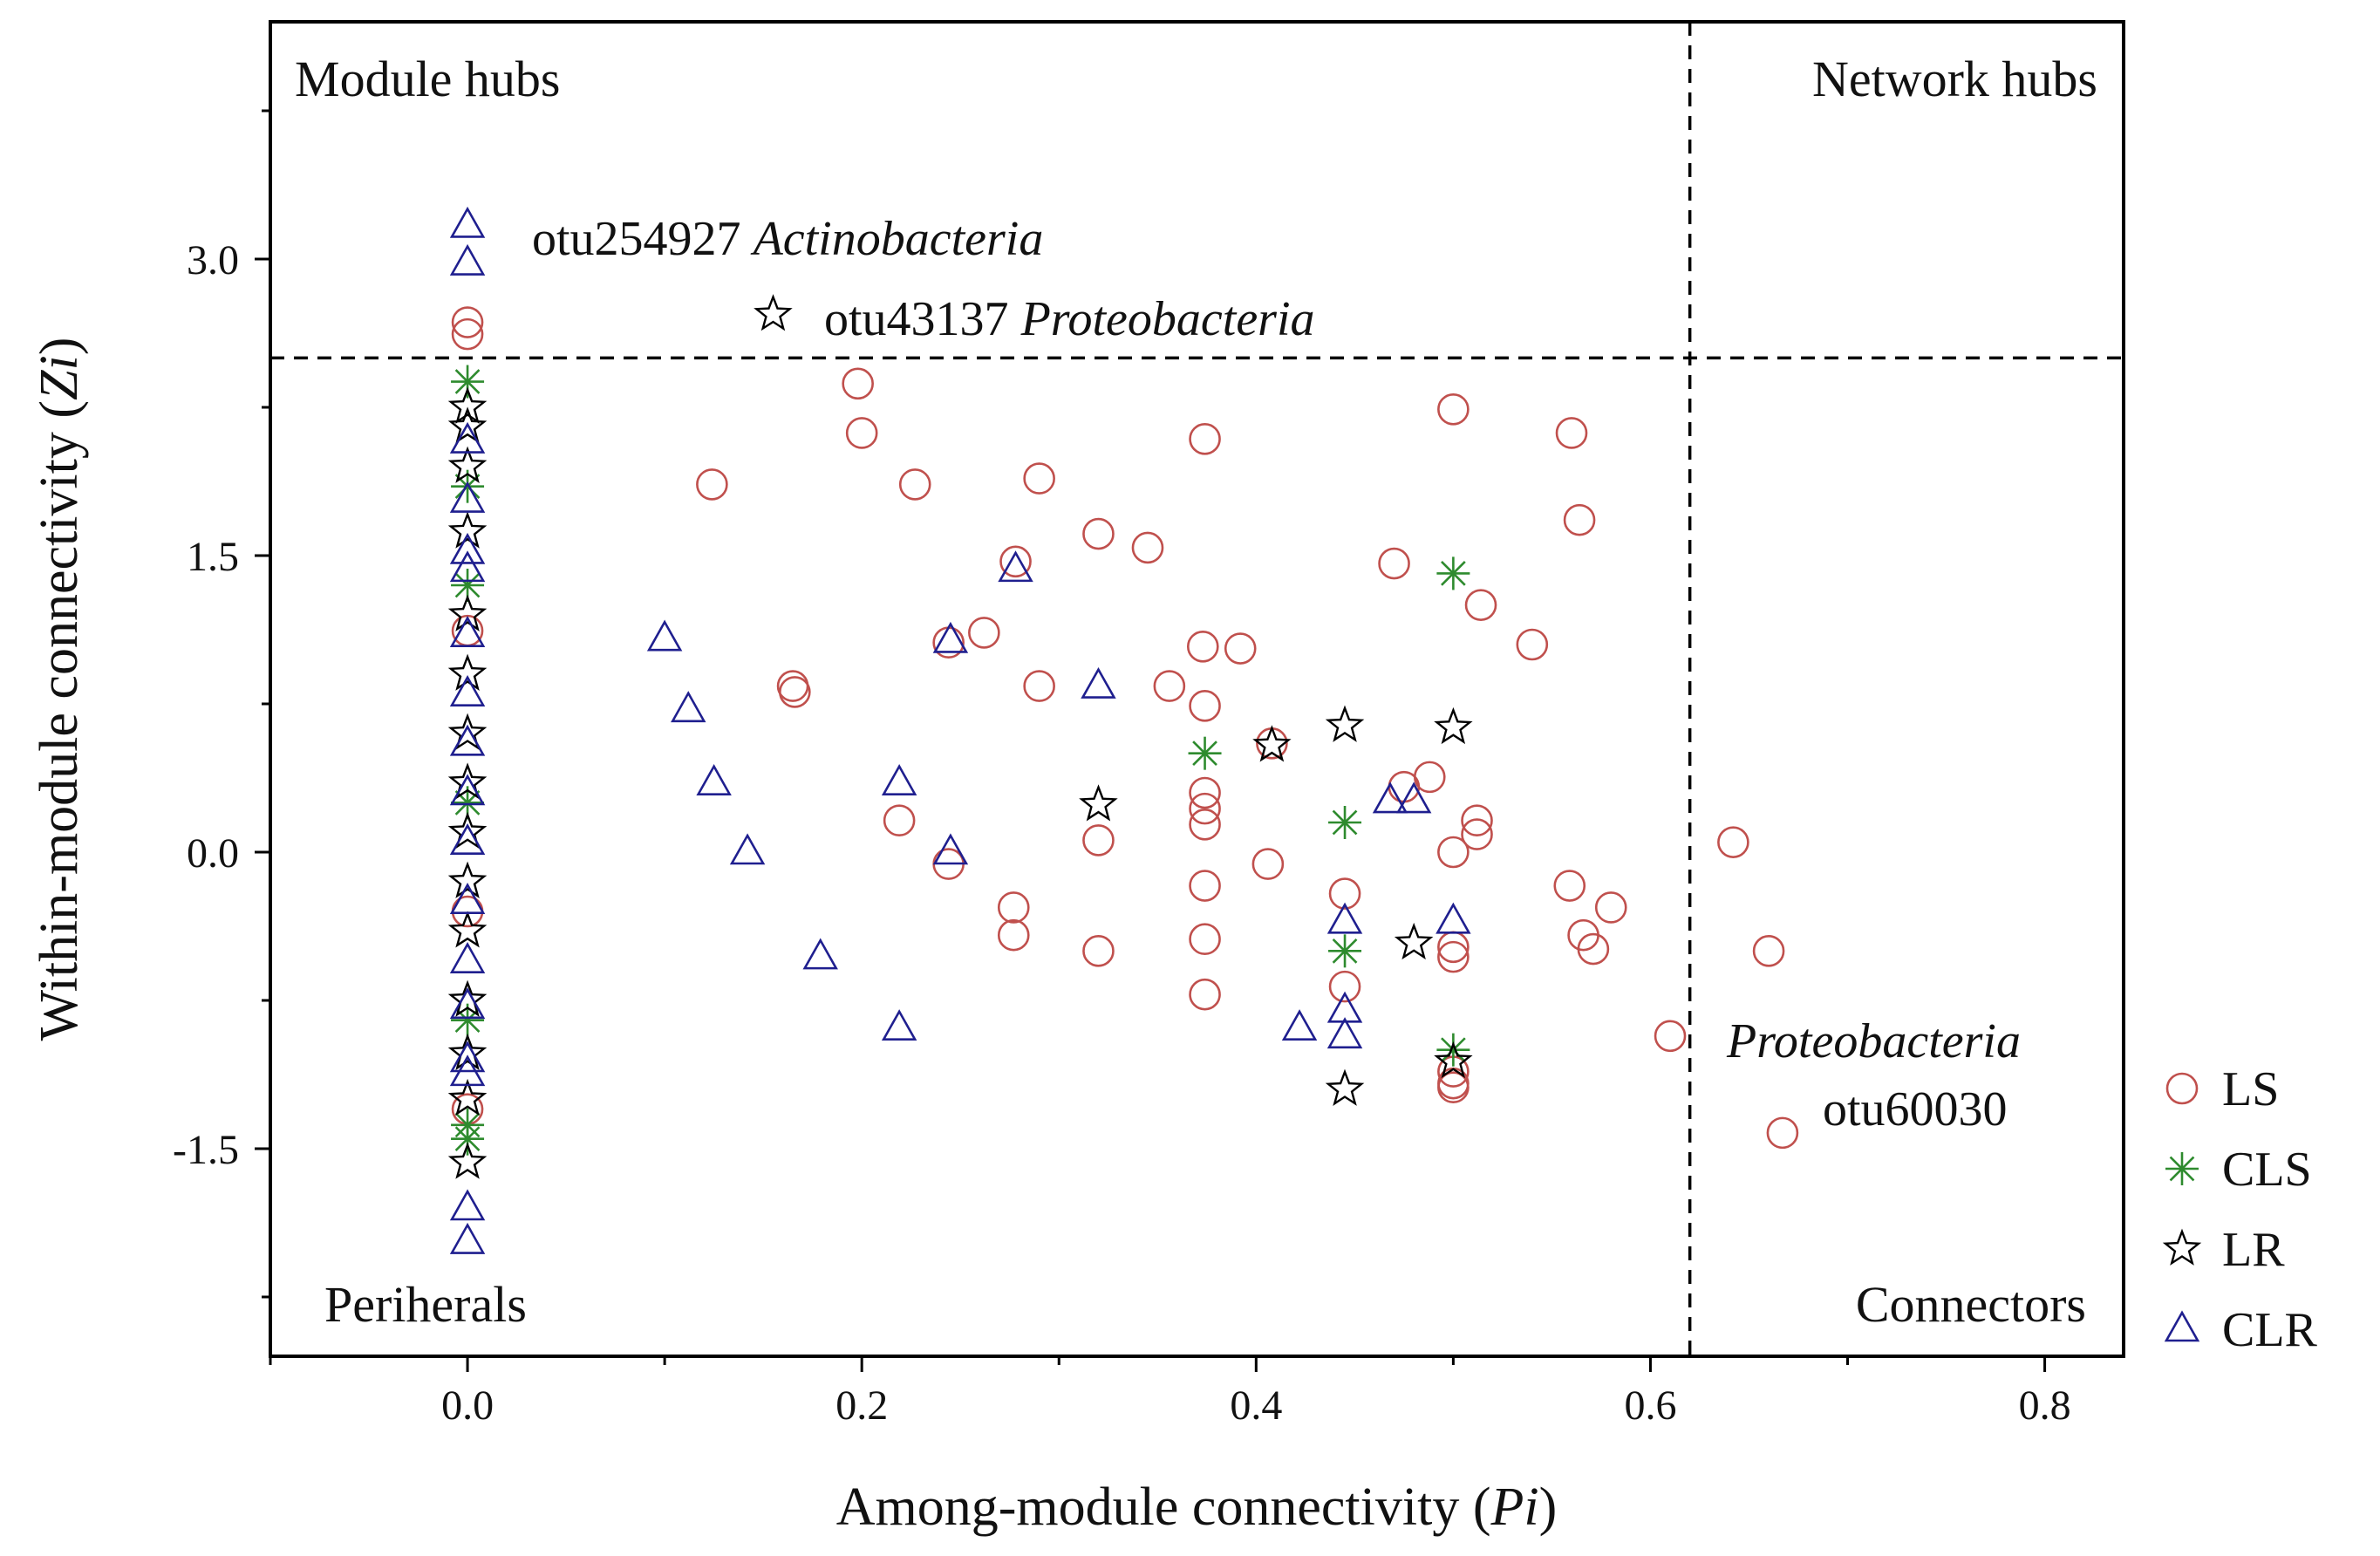  I want to click on y-tick-label: 0.0, so click(213, 853).